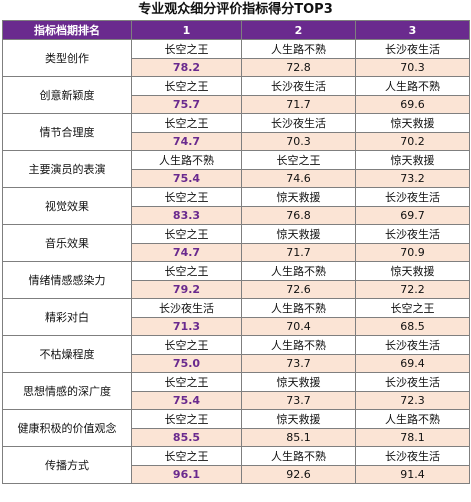  I want to click on score-rank-2: 76.8, so click(298, 215).